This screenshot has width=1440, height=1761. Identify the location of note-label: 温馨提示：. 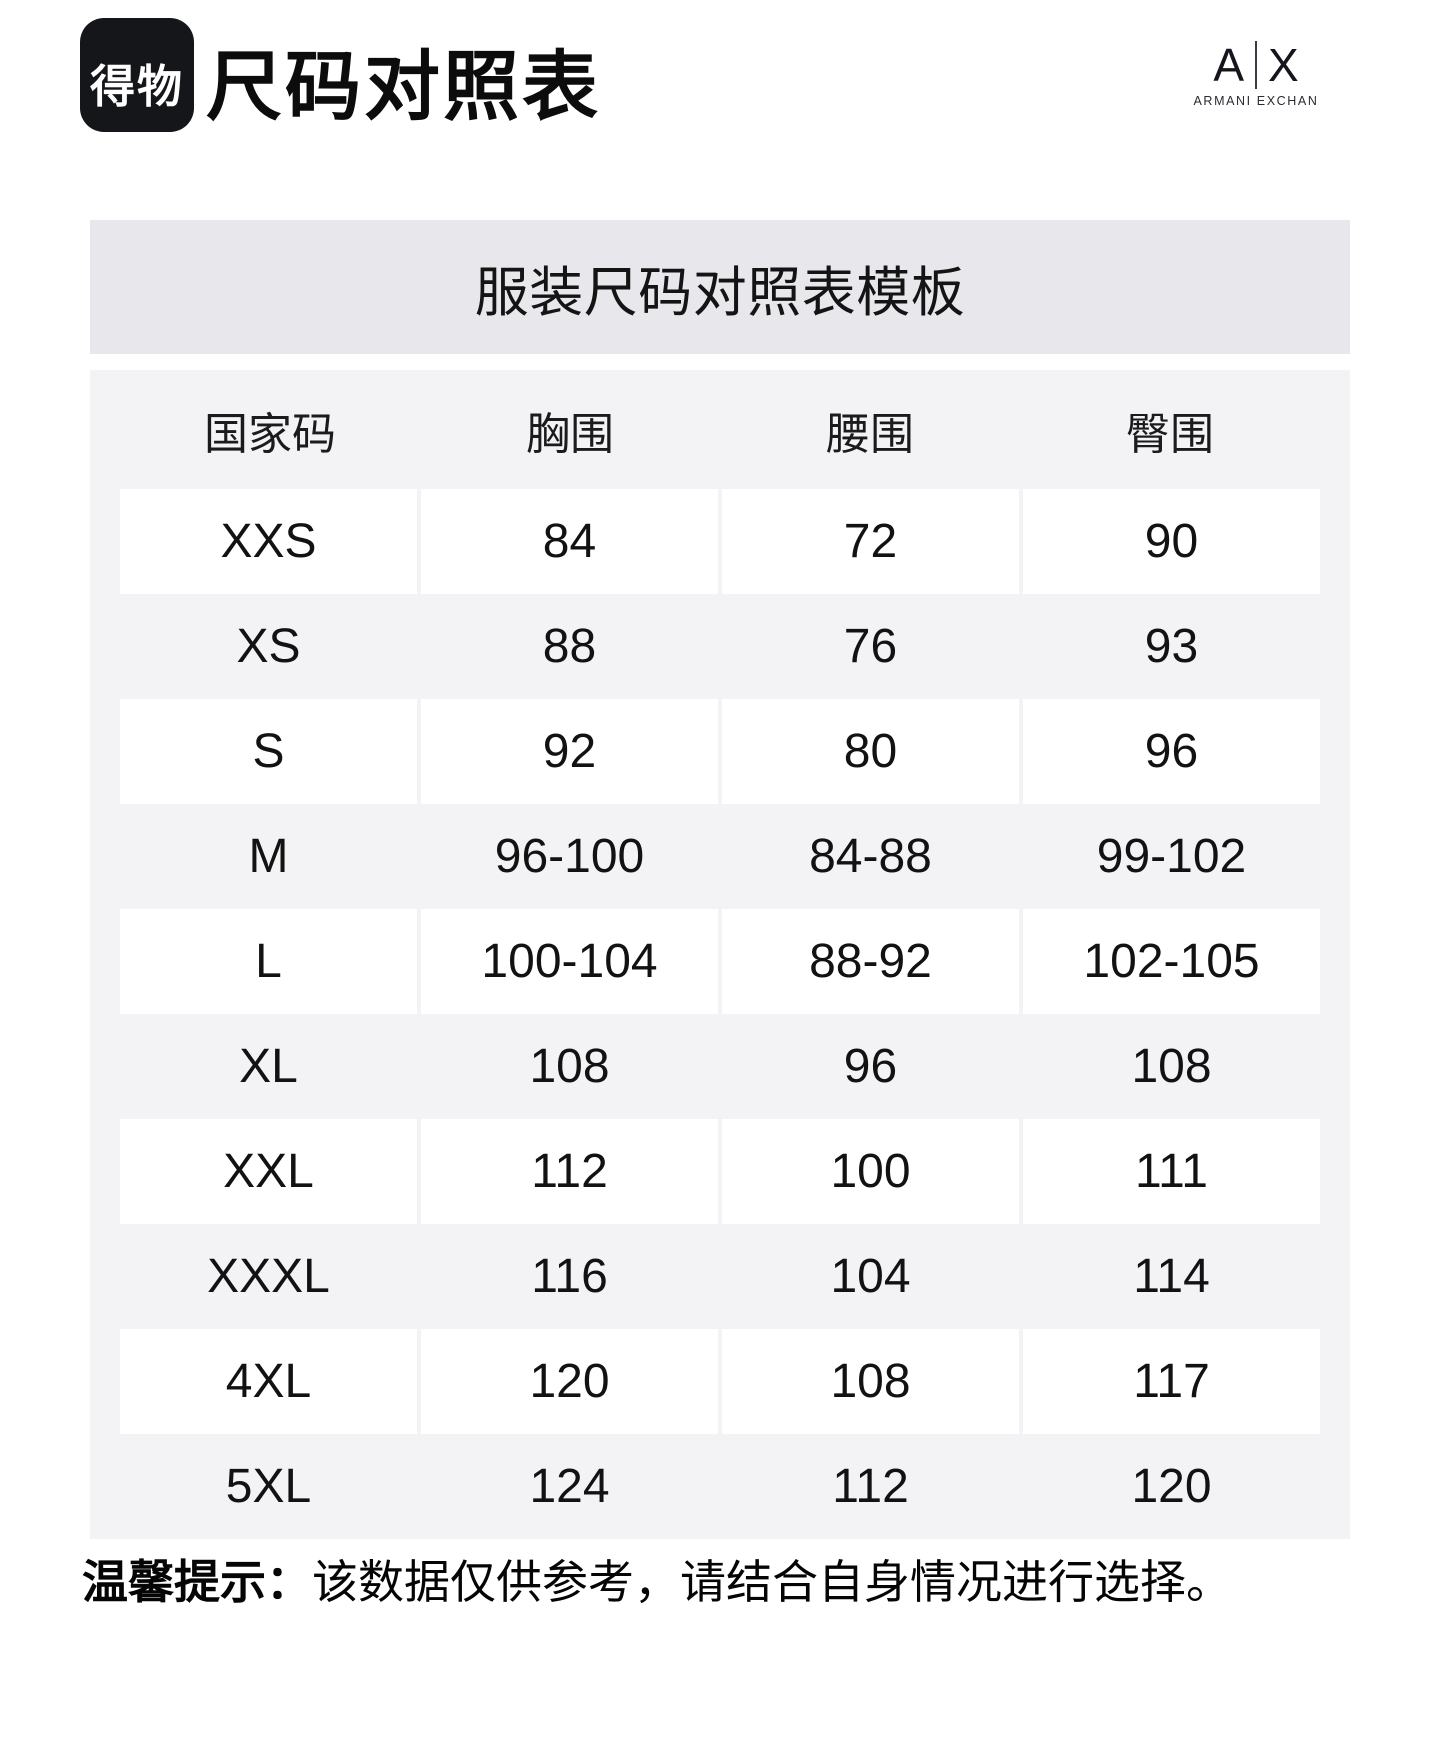
(197, 1582).